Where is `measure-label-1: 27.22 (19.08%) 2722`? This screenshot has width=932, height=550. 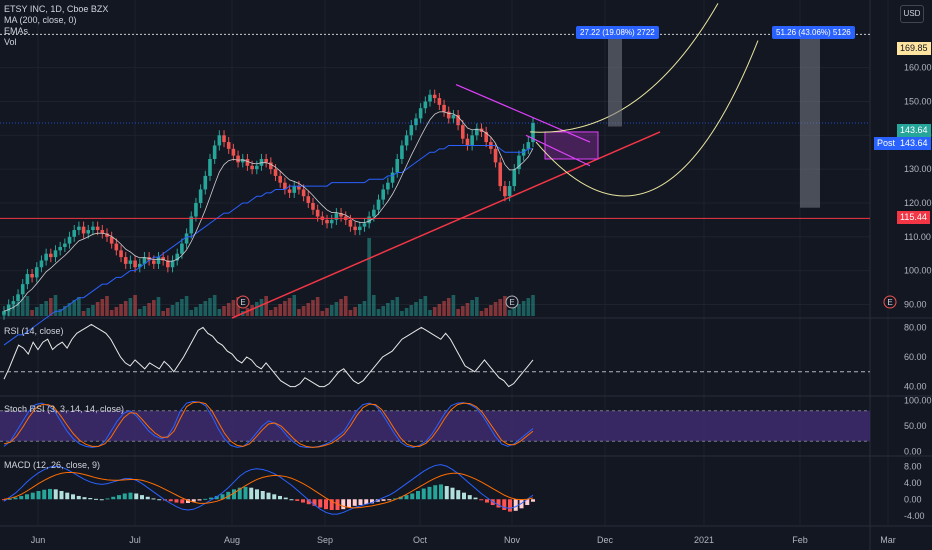
measure-label-1: 27.22 (19.08%) 2722 is located at coordinates (617, 32).